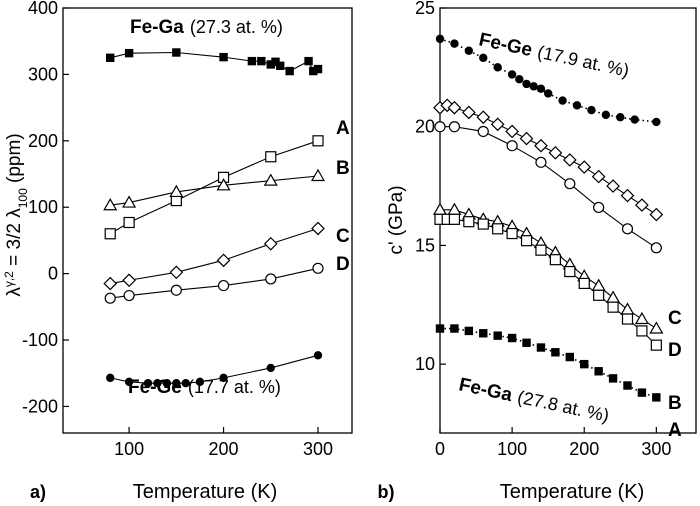 The width and height of the screenshot is (700, 506). I want to click on series-note: (27.8 at. %), so click(563, 406).